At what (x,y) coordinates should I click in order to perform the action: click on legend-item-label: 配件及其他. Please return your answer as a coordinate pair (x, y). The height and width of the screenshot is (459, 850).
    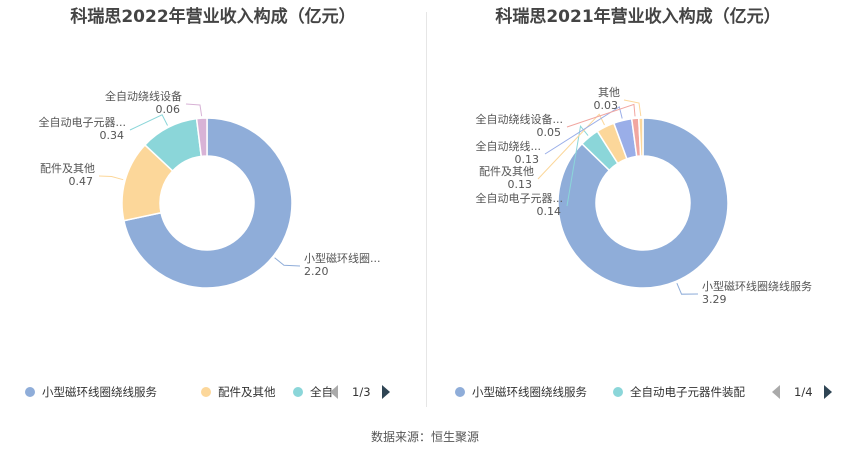
    Looking at the image, I should click on (247, 392).